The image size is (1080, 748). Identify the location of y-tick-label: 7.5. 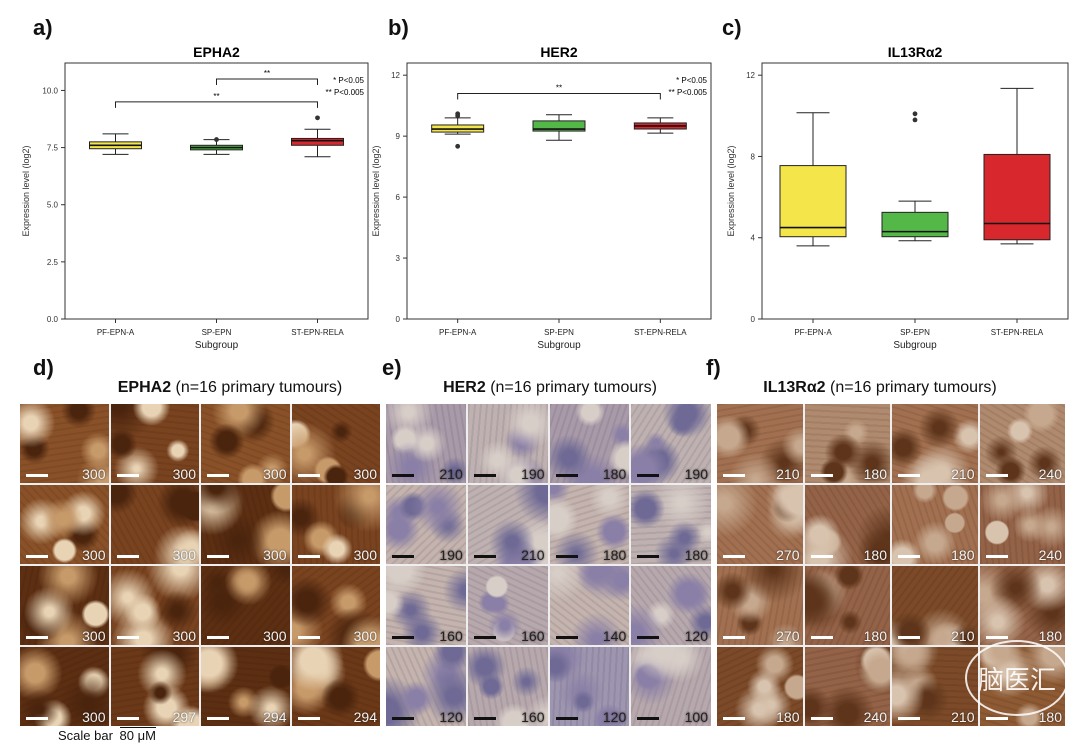
(53, 148).